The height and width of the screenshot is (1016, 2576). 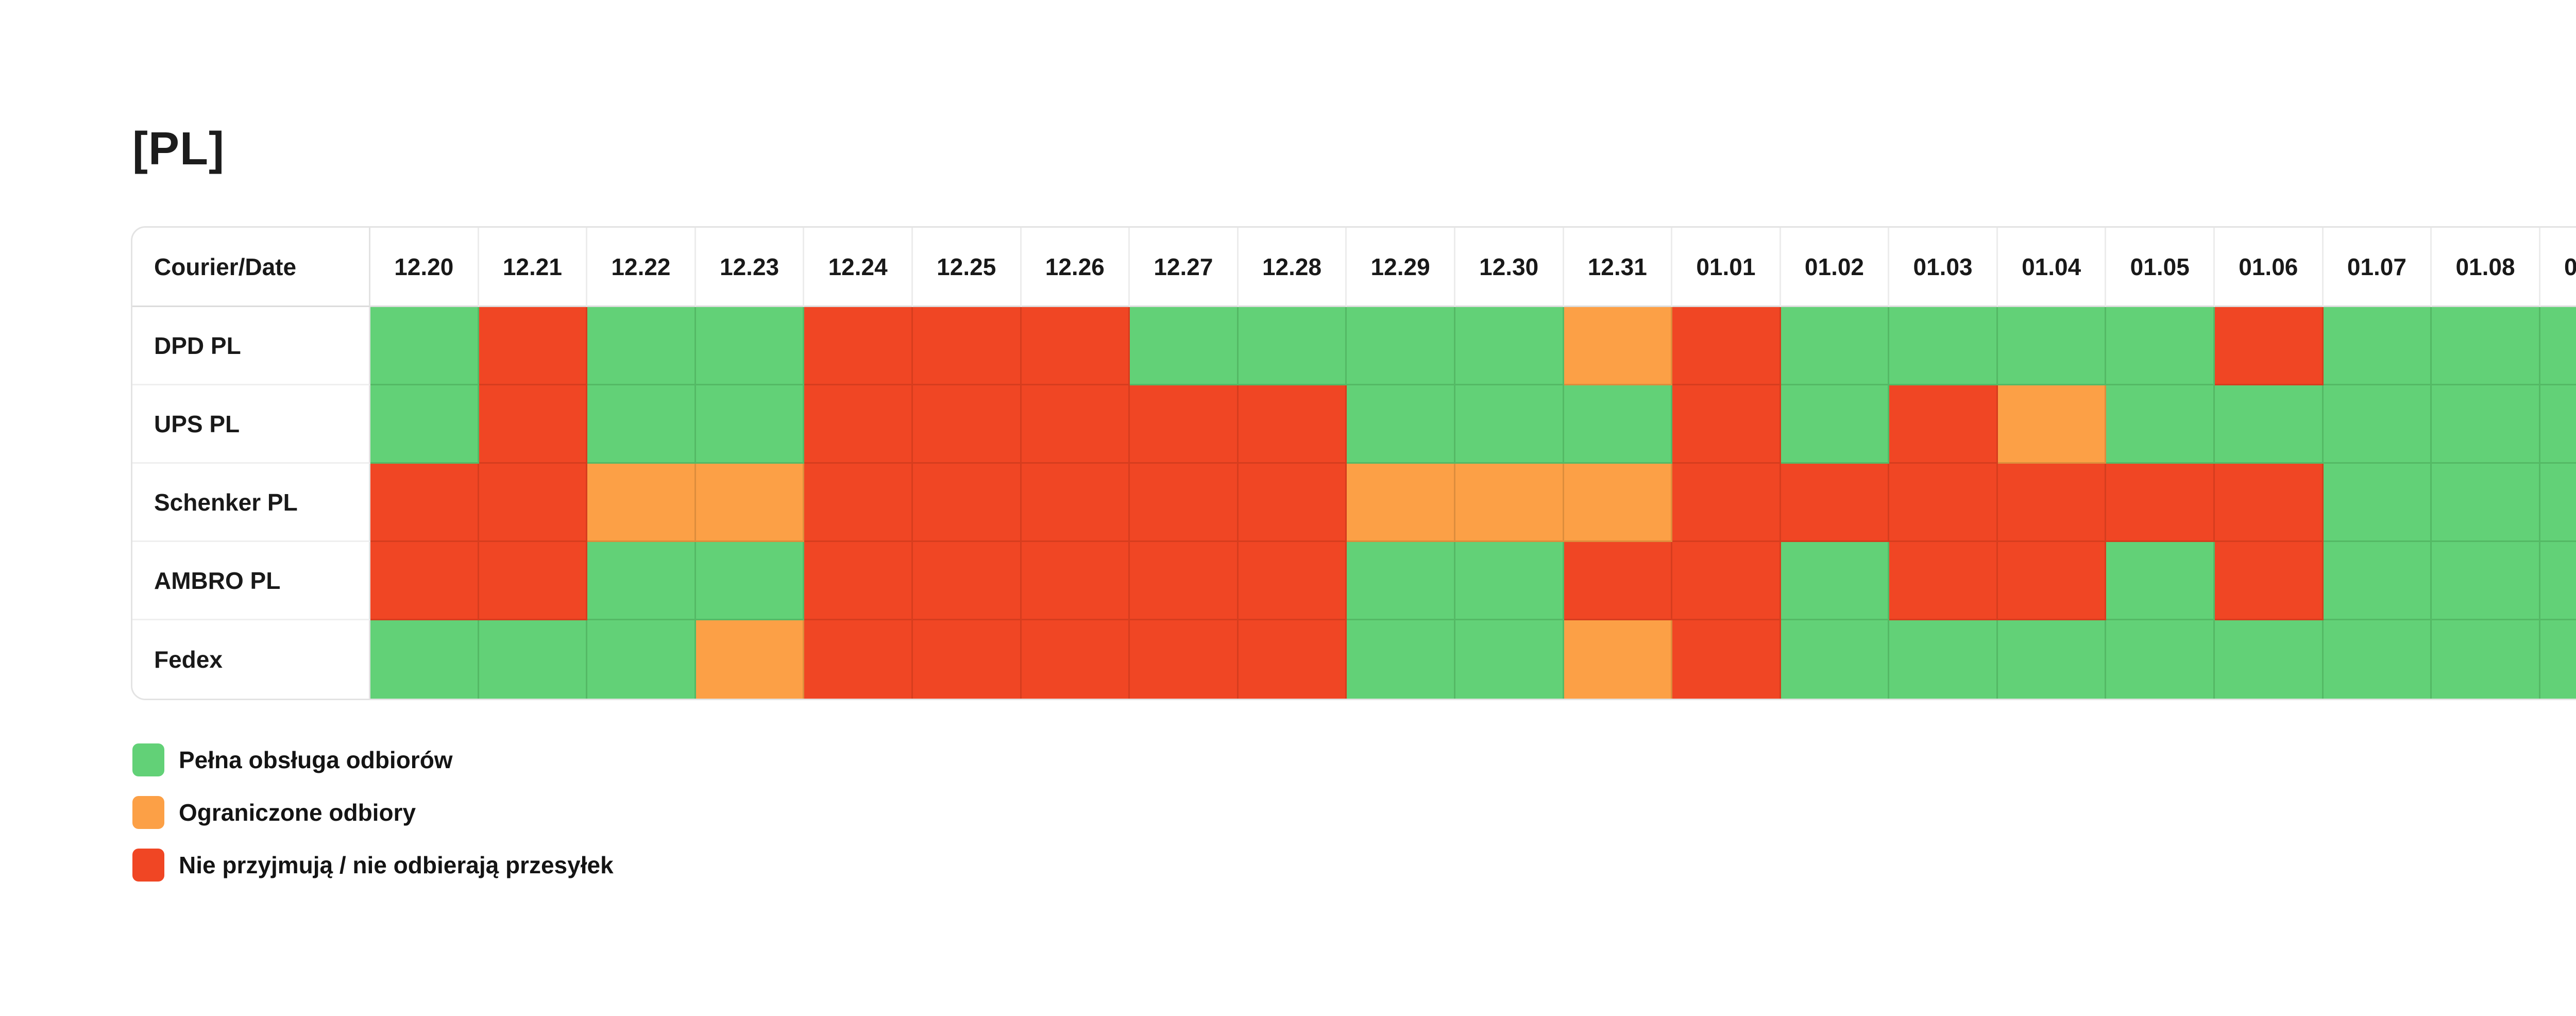 What do you see at coordinates (2377, 267) in the screenshot?
I see `date-header-cell: 01.07` at bounding box center [2377, 267].